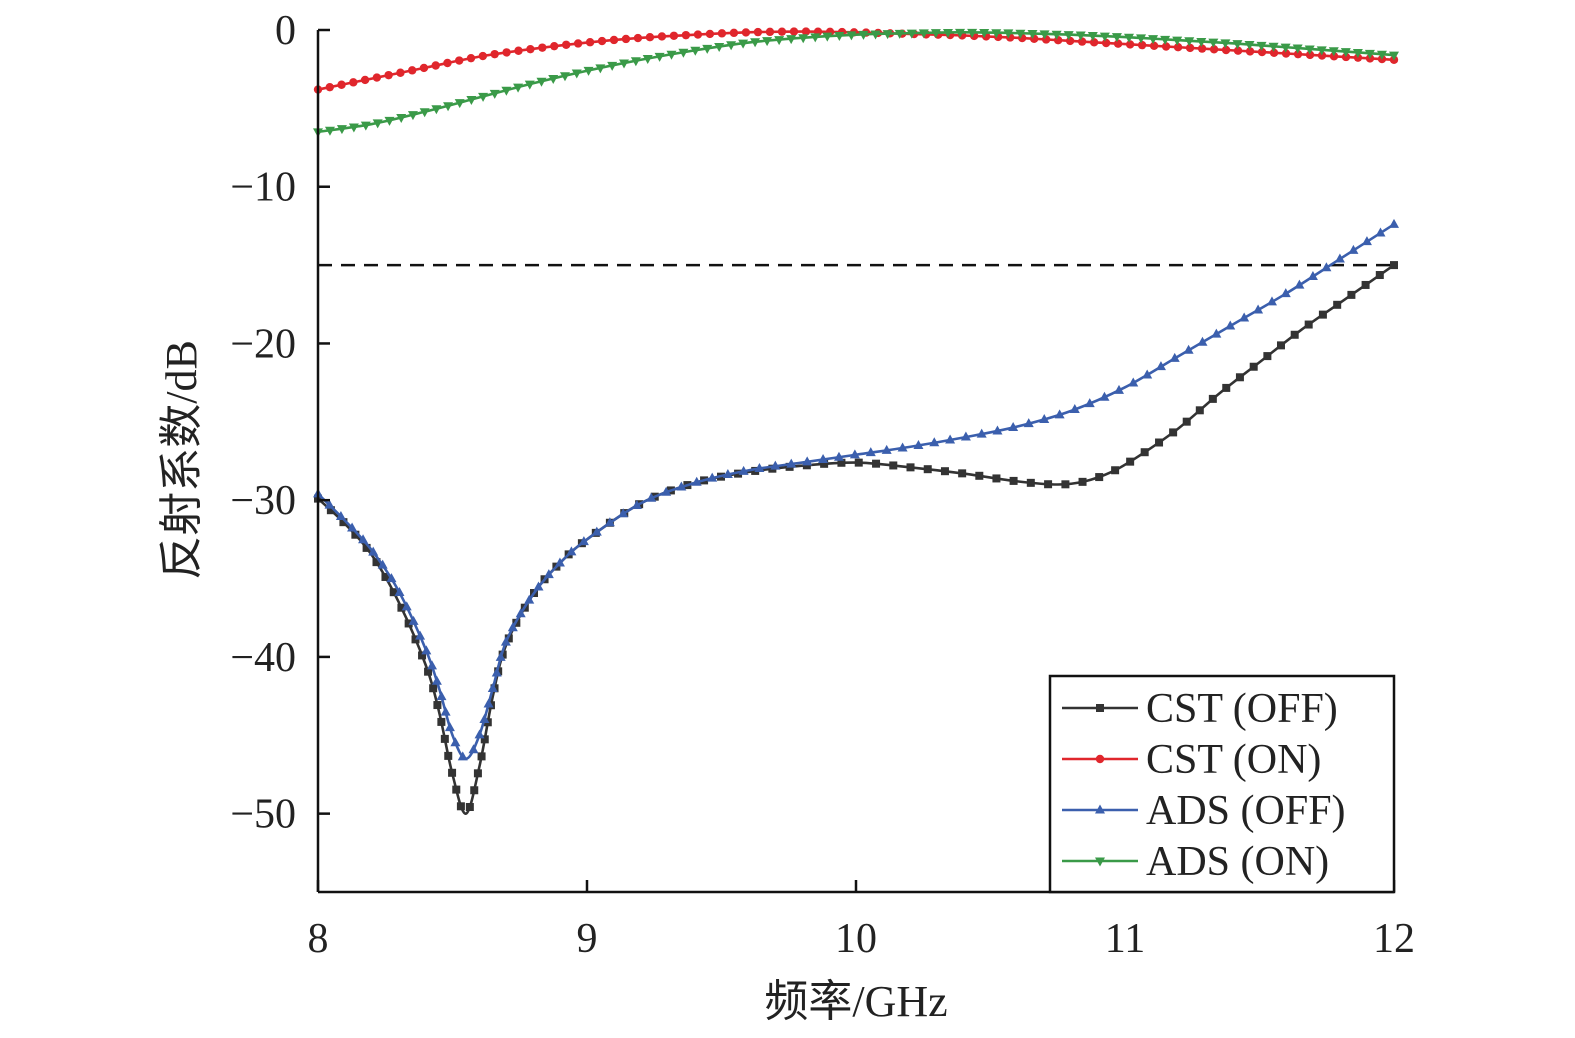  I want to click on legend-box, so click(1222, 784).